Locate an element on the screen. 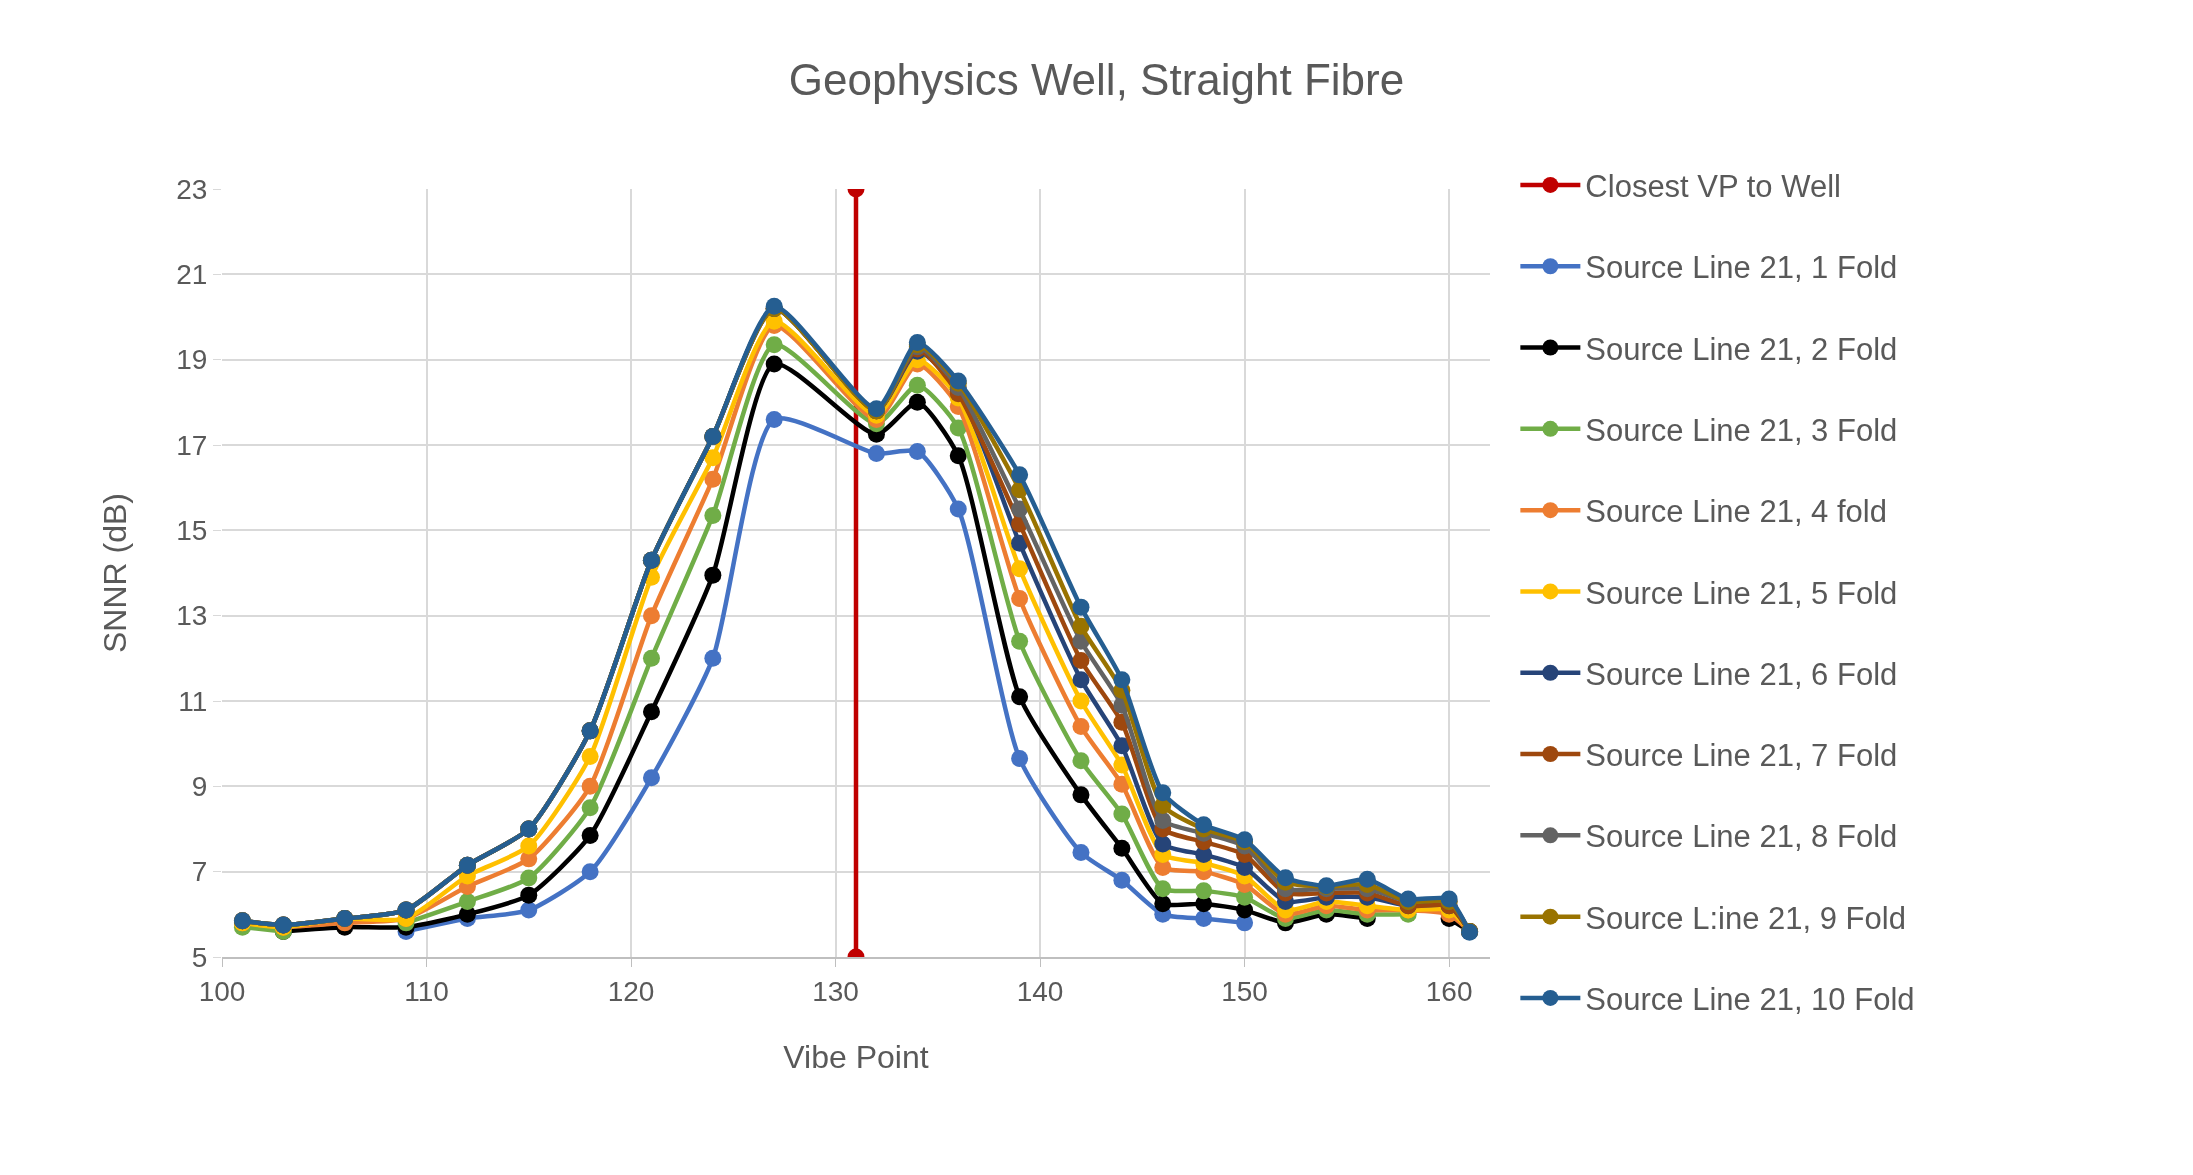 The height and width of the screenshot is (1175, 2193). legend-label: Source Line 21, 4 fold is located at coordinates (1736, 512).